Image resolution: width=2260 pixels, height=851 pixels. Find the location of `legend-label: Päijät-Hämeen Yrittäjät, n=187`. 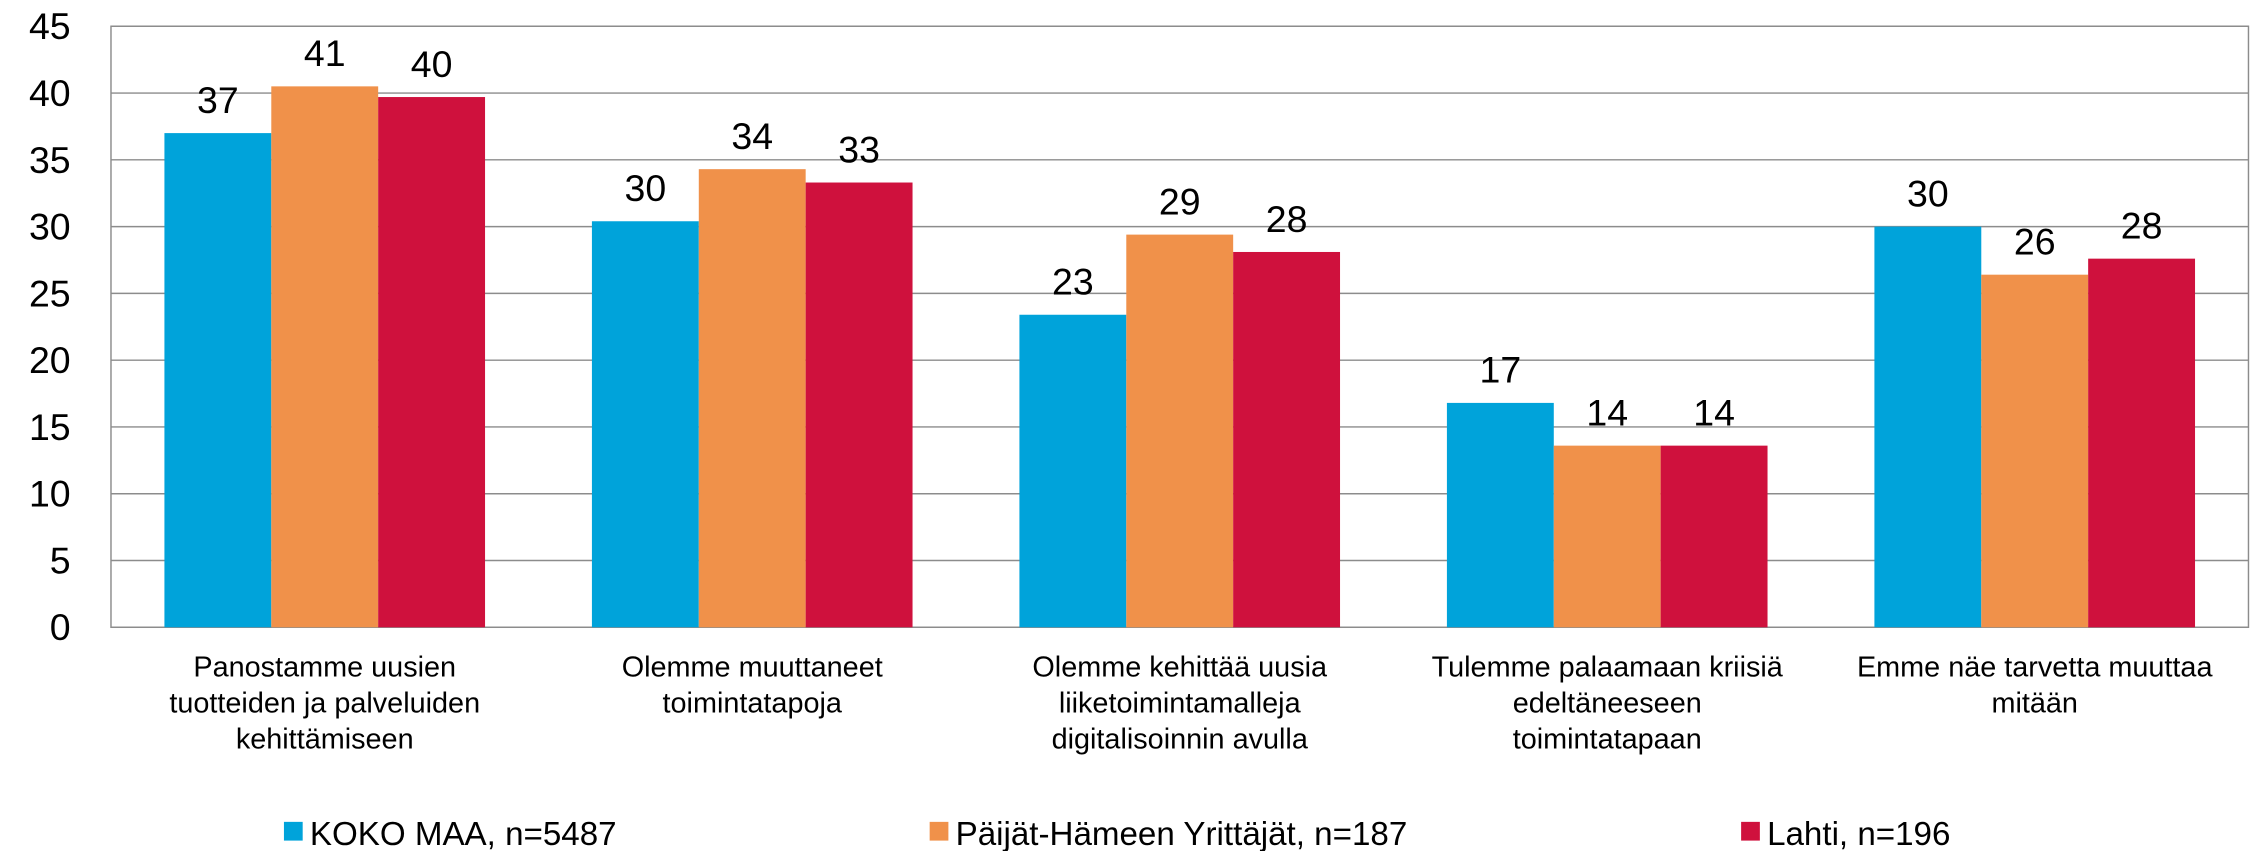

legend-label: Päijät-Hämeen Yrittäjät, n=187 is located at coordinates (1182, 833).